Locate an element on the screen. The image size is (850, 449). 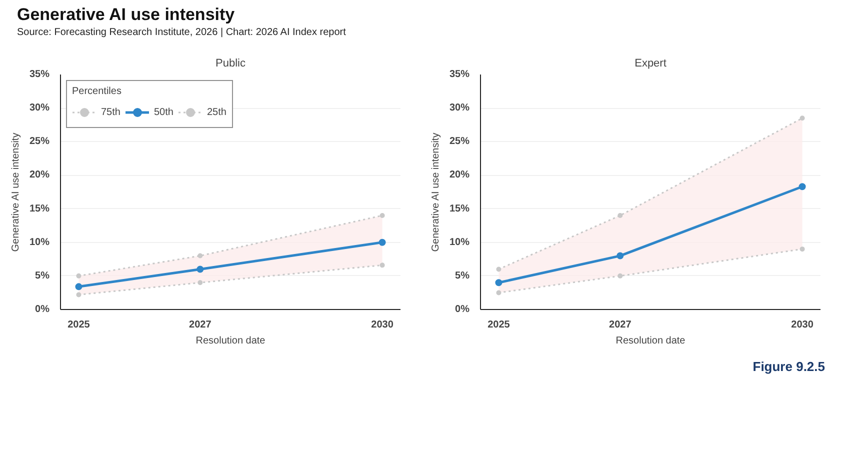
chart-title: Expert is located at coordinates (650, 64).